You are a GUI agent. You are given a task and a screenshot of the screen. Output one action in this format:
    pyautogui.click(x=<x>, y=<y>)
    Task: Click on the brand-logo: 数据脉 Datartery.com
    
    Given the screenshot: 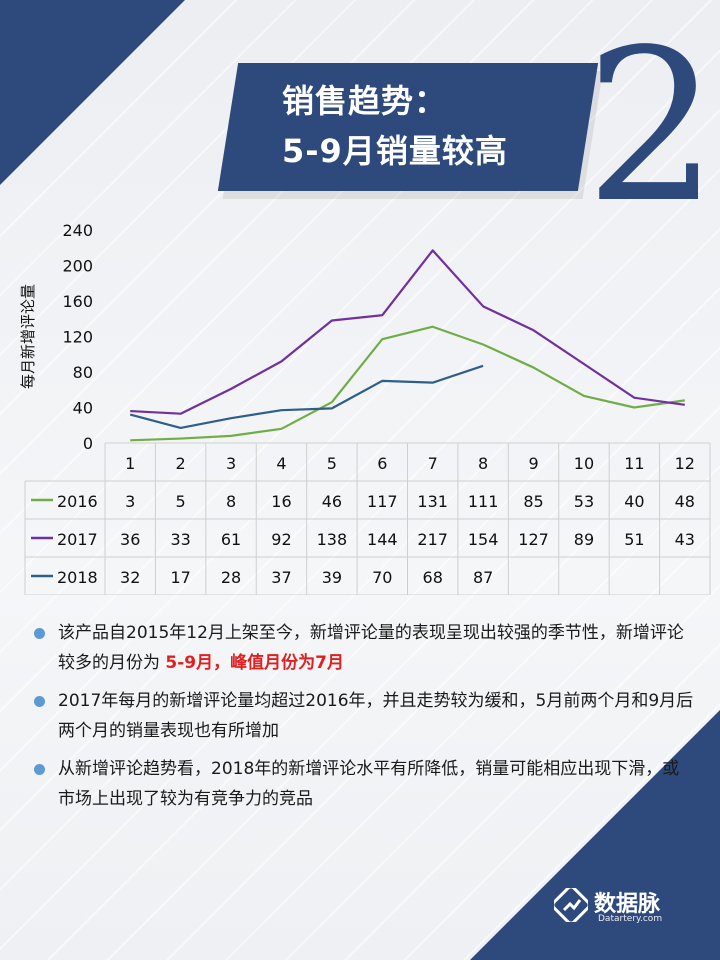 What is the action you would take?
    pyautogui.click(x=624, y=909)
    